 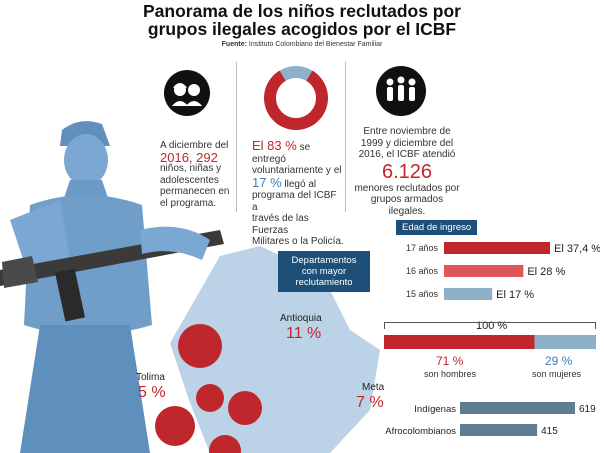 I want to click on map-title-line: con mayor, so click(x=324, y=271).